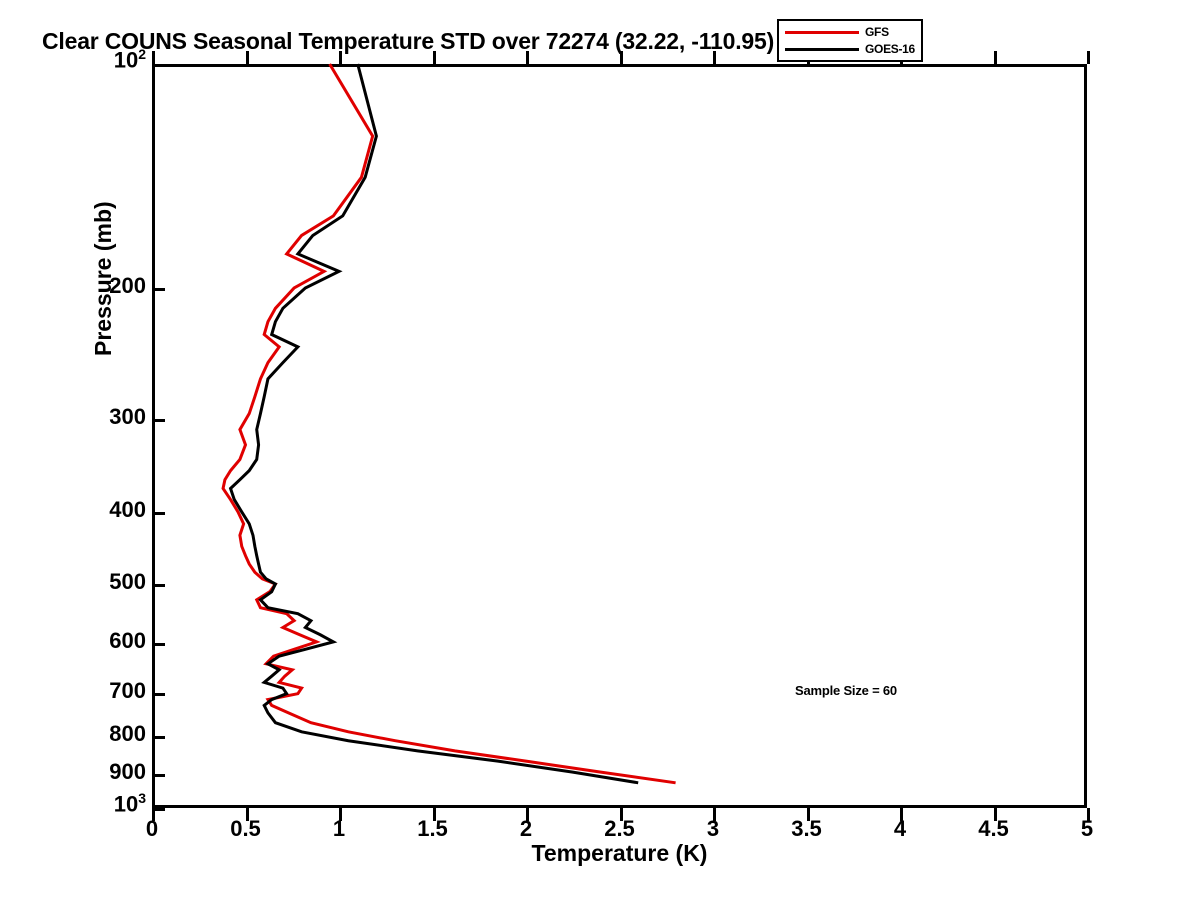 This screenshot has width=1200, height=900. I want to click on legend-label-gfs: GFS, so click(877, 32).